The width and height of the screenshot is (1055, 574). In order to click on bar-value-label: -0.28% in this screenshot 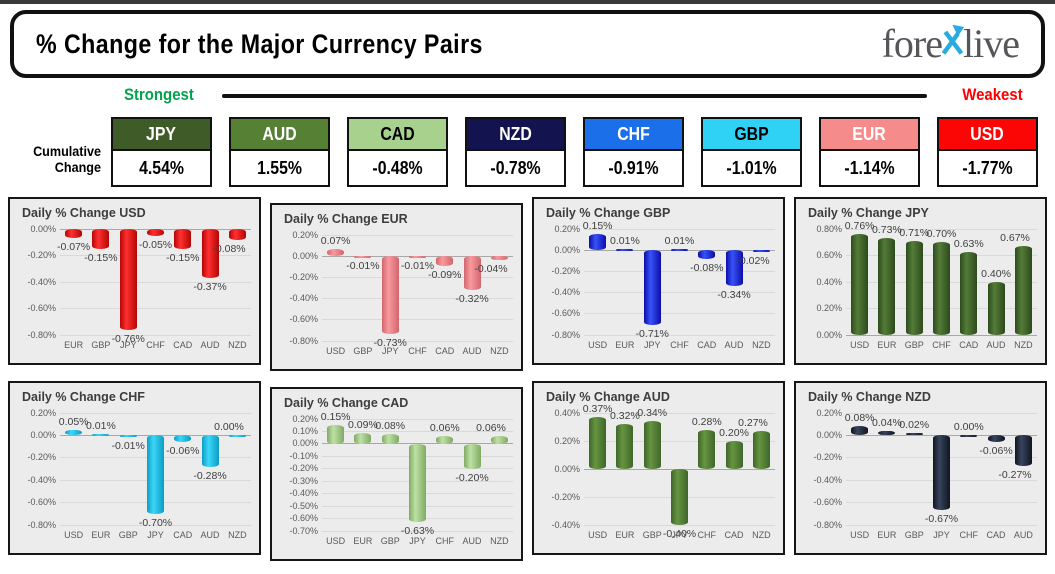, I will do `click(210, 475)`.